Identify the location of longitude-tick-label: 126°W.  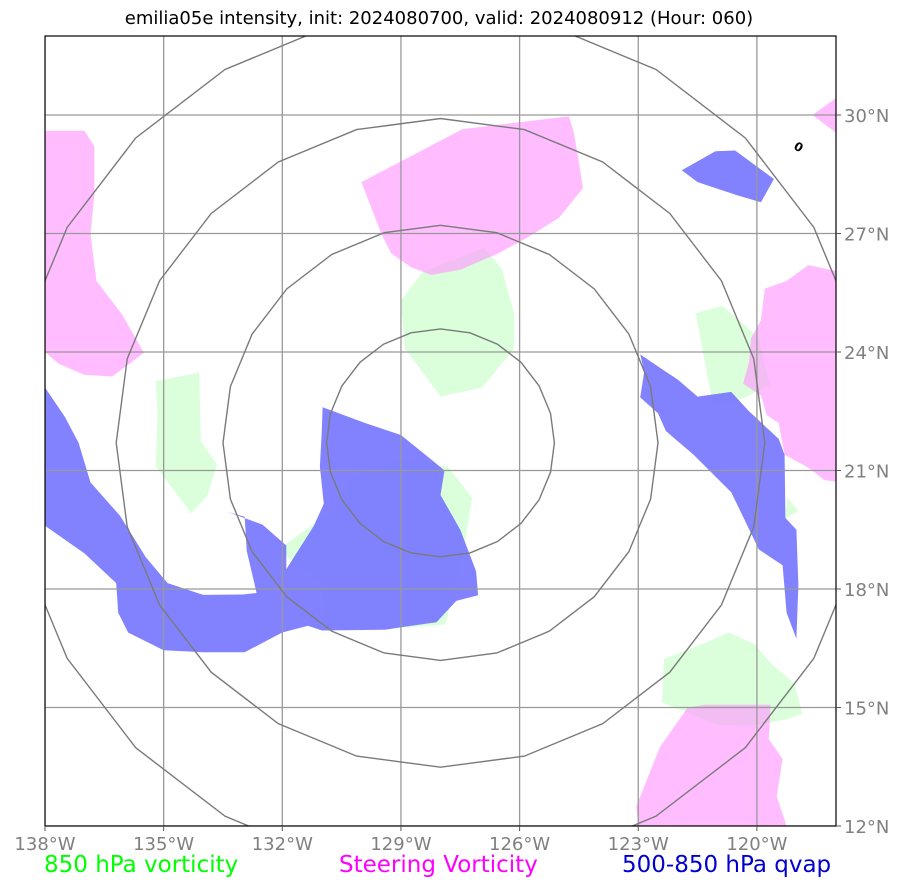
(519, 844).